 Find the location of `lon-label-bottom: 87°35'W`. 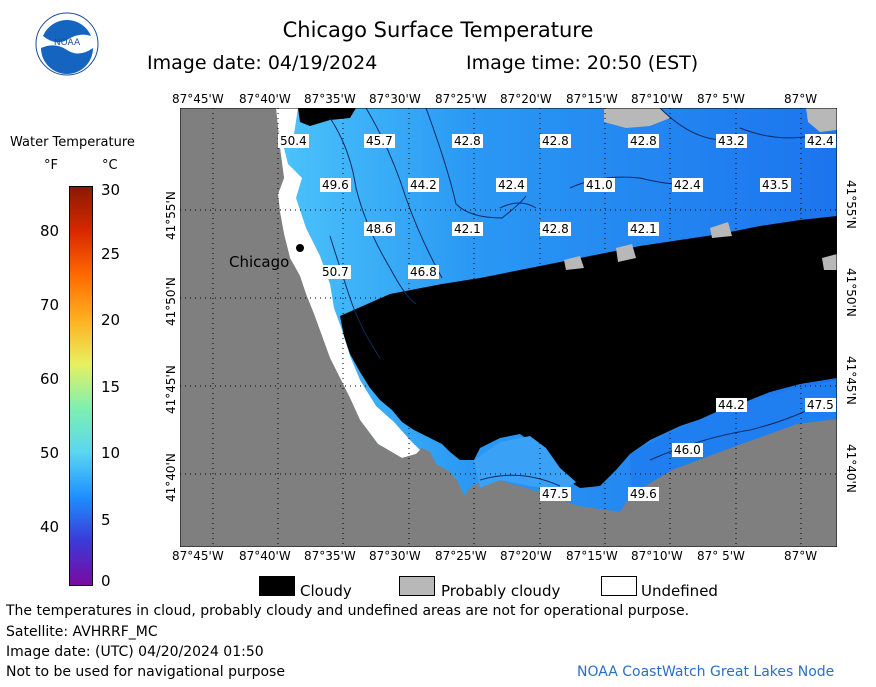

lon-label-bottom: 87°35'W is located at coordinates (330, 556).